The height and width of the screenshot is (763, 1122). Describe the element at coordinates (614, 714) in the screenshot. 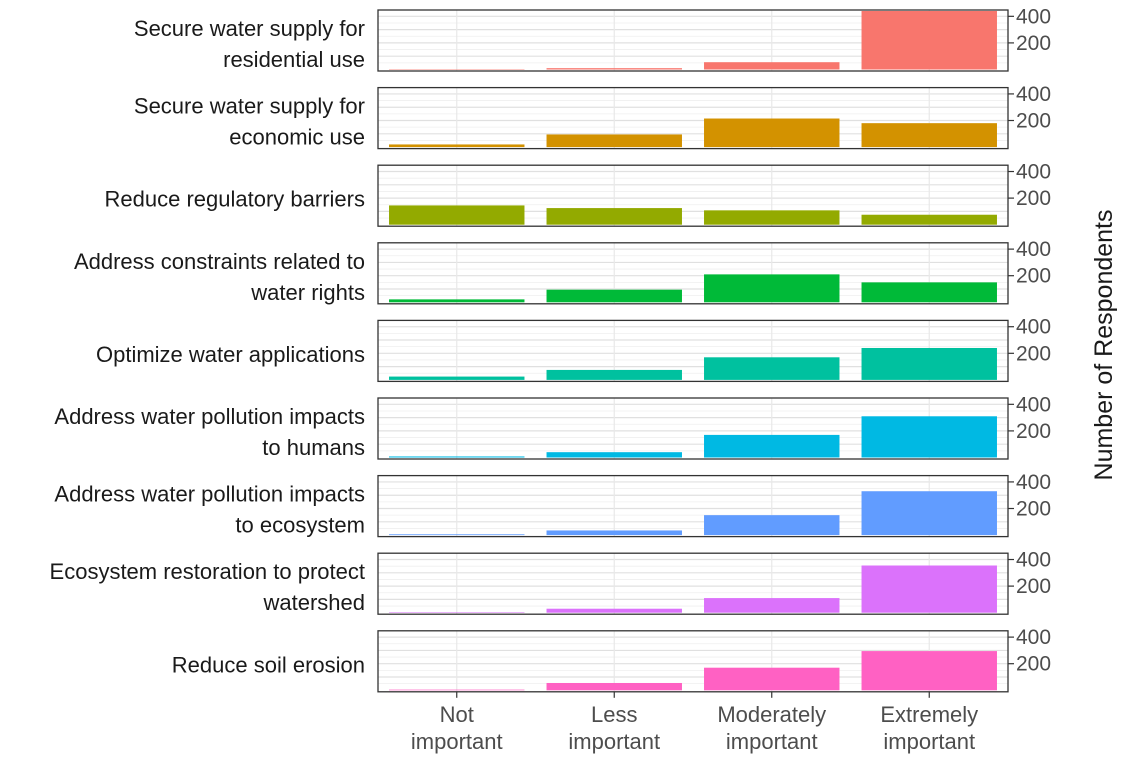

I see `x-tick-label: Less` at that location.